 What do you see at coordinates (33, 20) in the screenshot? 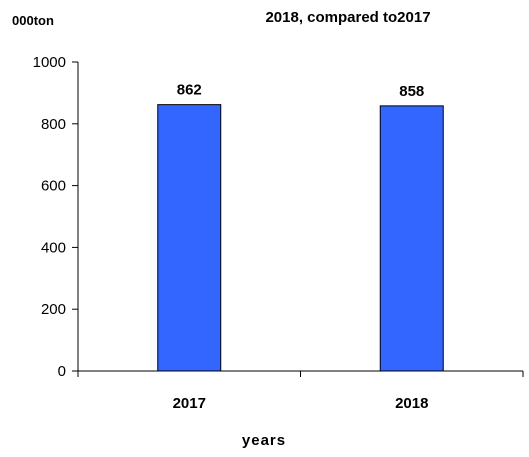
I see `y-axis-unit-label: 000ton` at bounding box center [33, 20].